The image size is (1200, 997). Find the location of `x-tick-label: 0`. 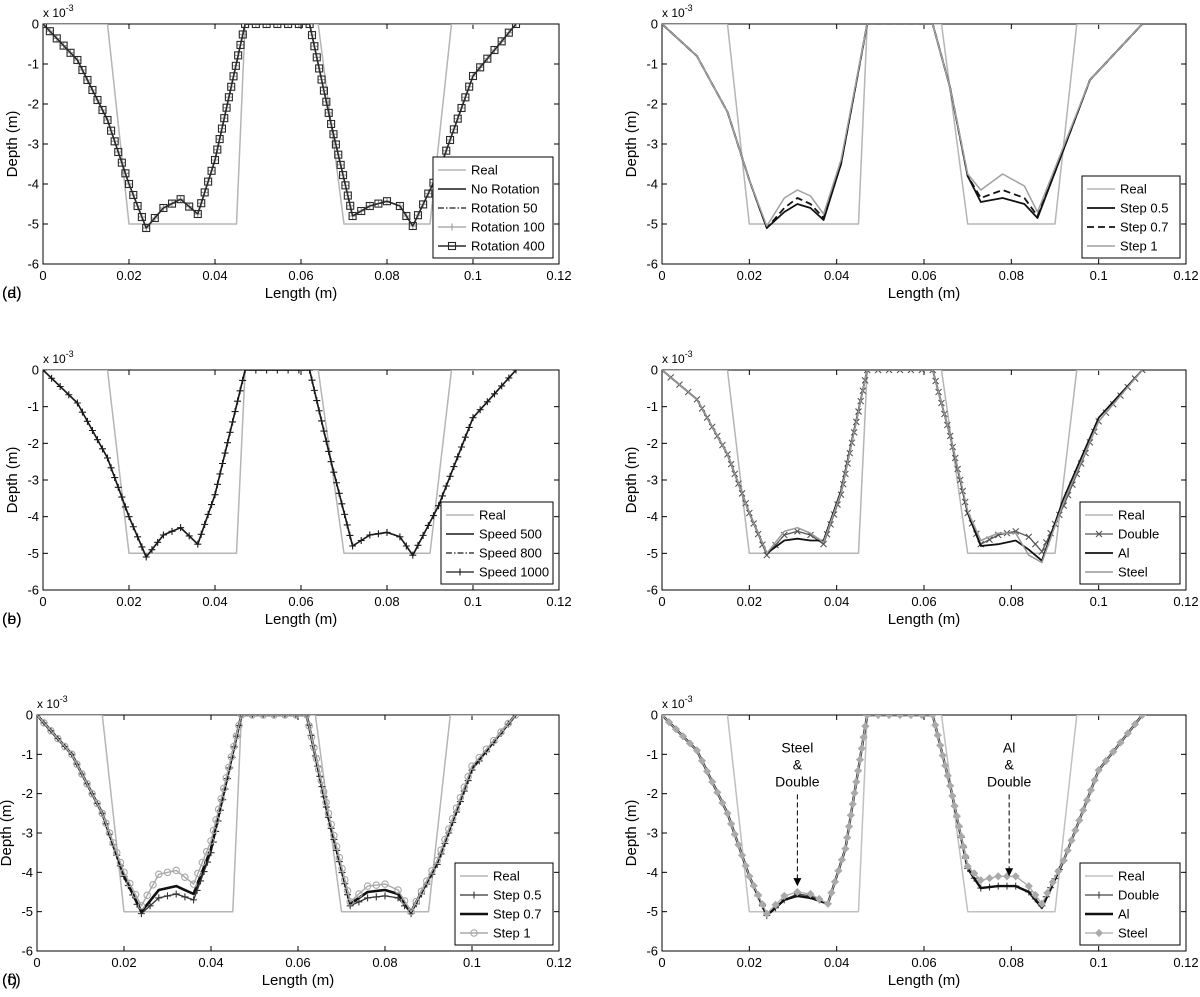

x-tick-label: 0 is located at coordinates (42, 601).